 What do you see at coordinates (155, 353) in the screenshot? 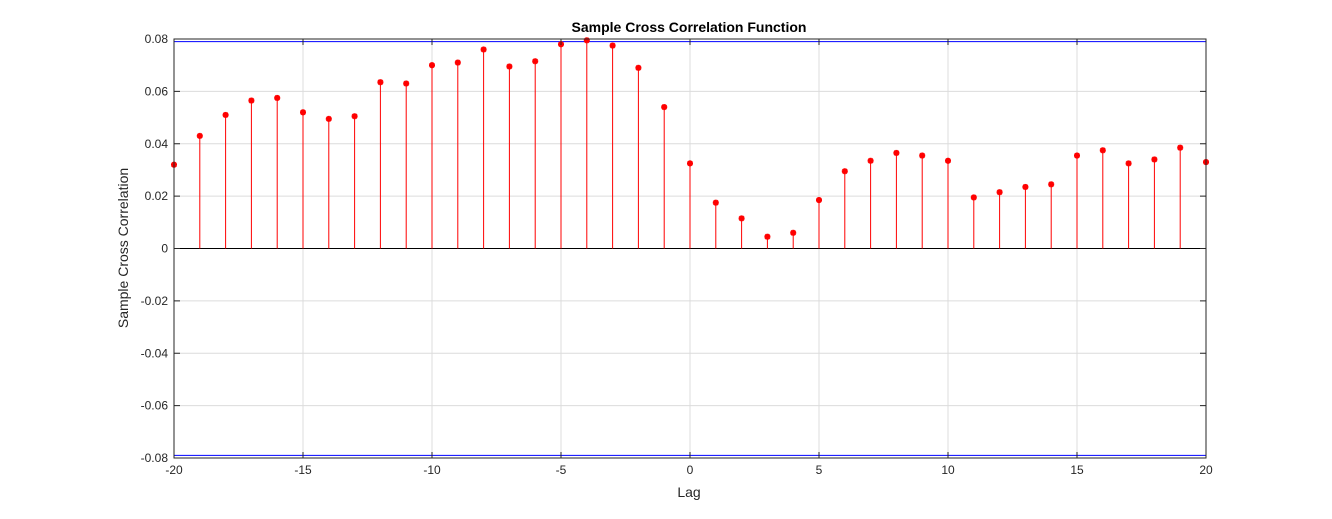
I see `y-tick-label: -0.04` at bounding box center [155, 353].